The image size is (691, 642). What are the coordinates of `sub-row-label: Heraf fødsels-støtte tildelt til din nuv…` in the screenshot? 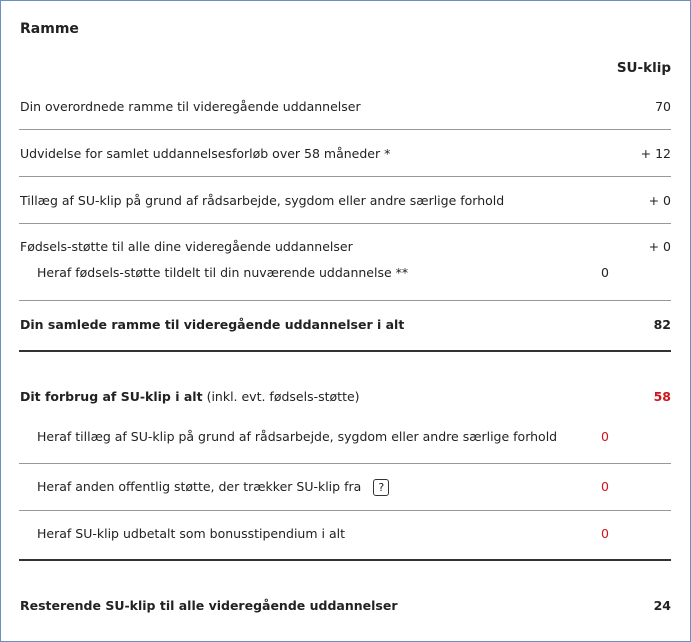 It's located at (223, 272).